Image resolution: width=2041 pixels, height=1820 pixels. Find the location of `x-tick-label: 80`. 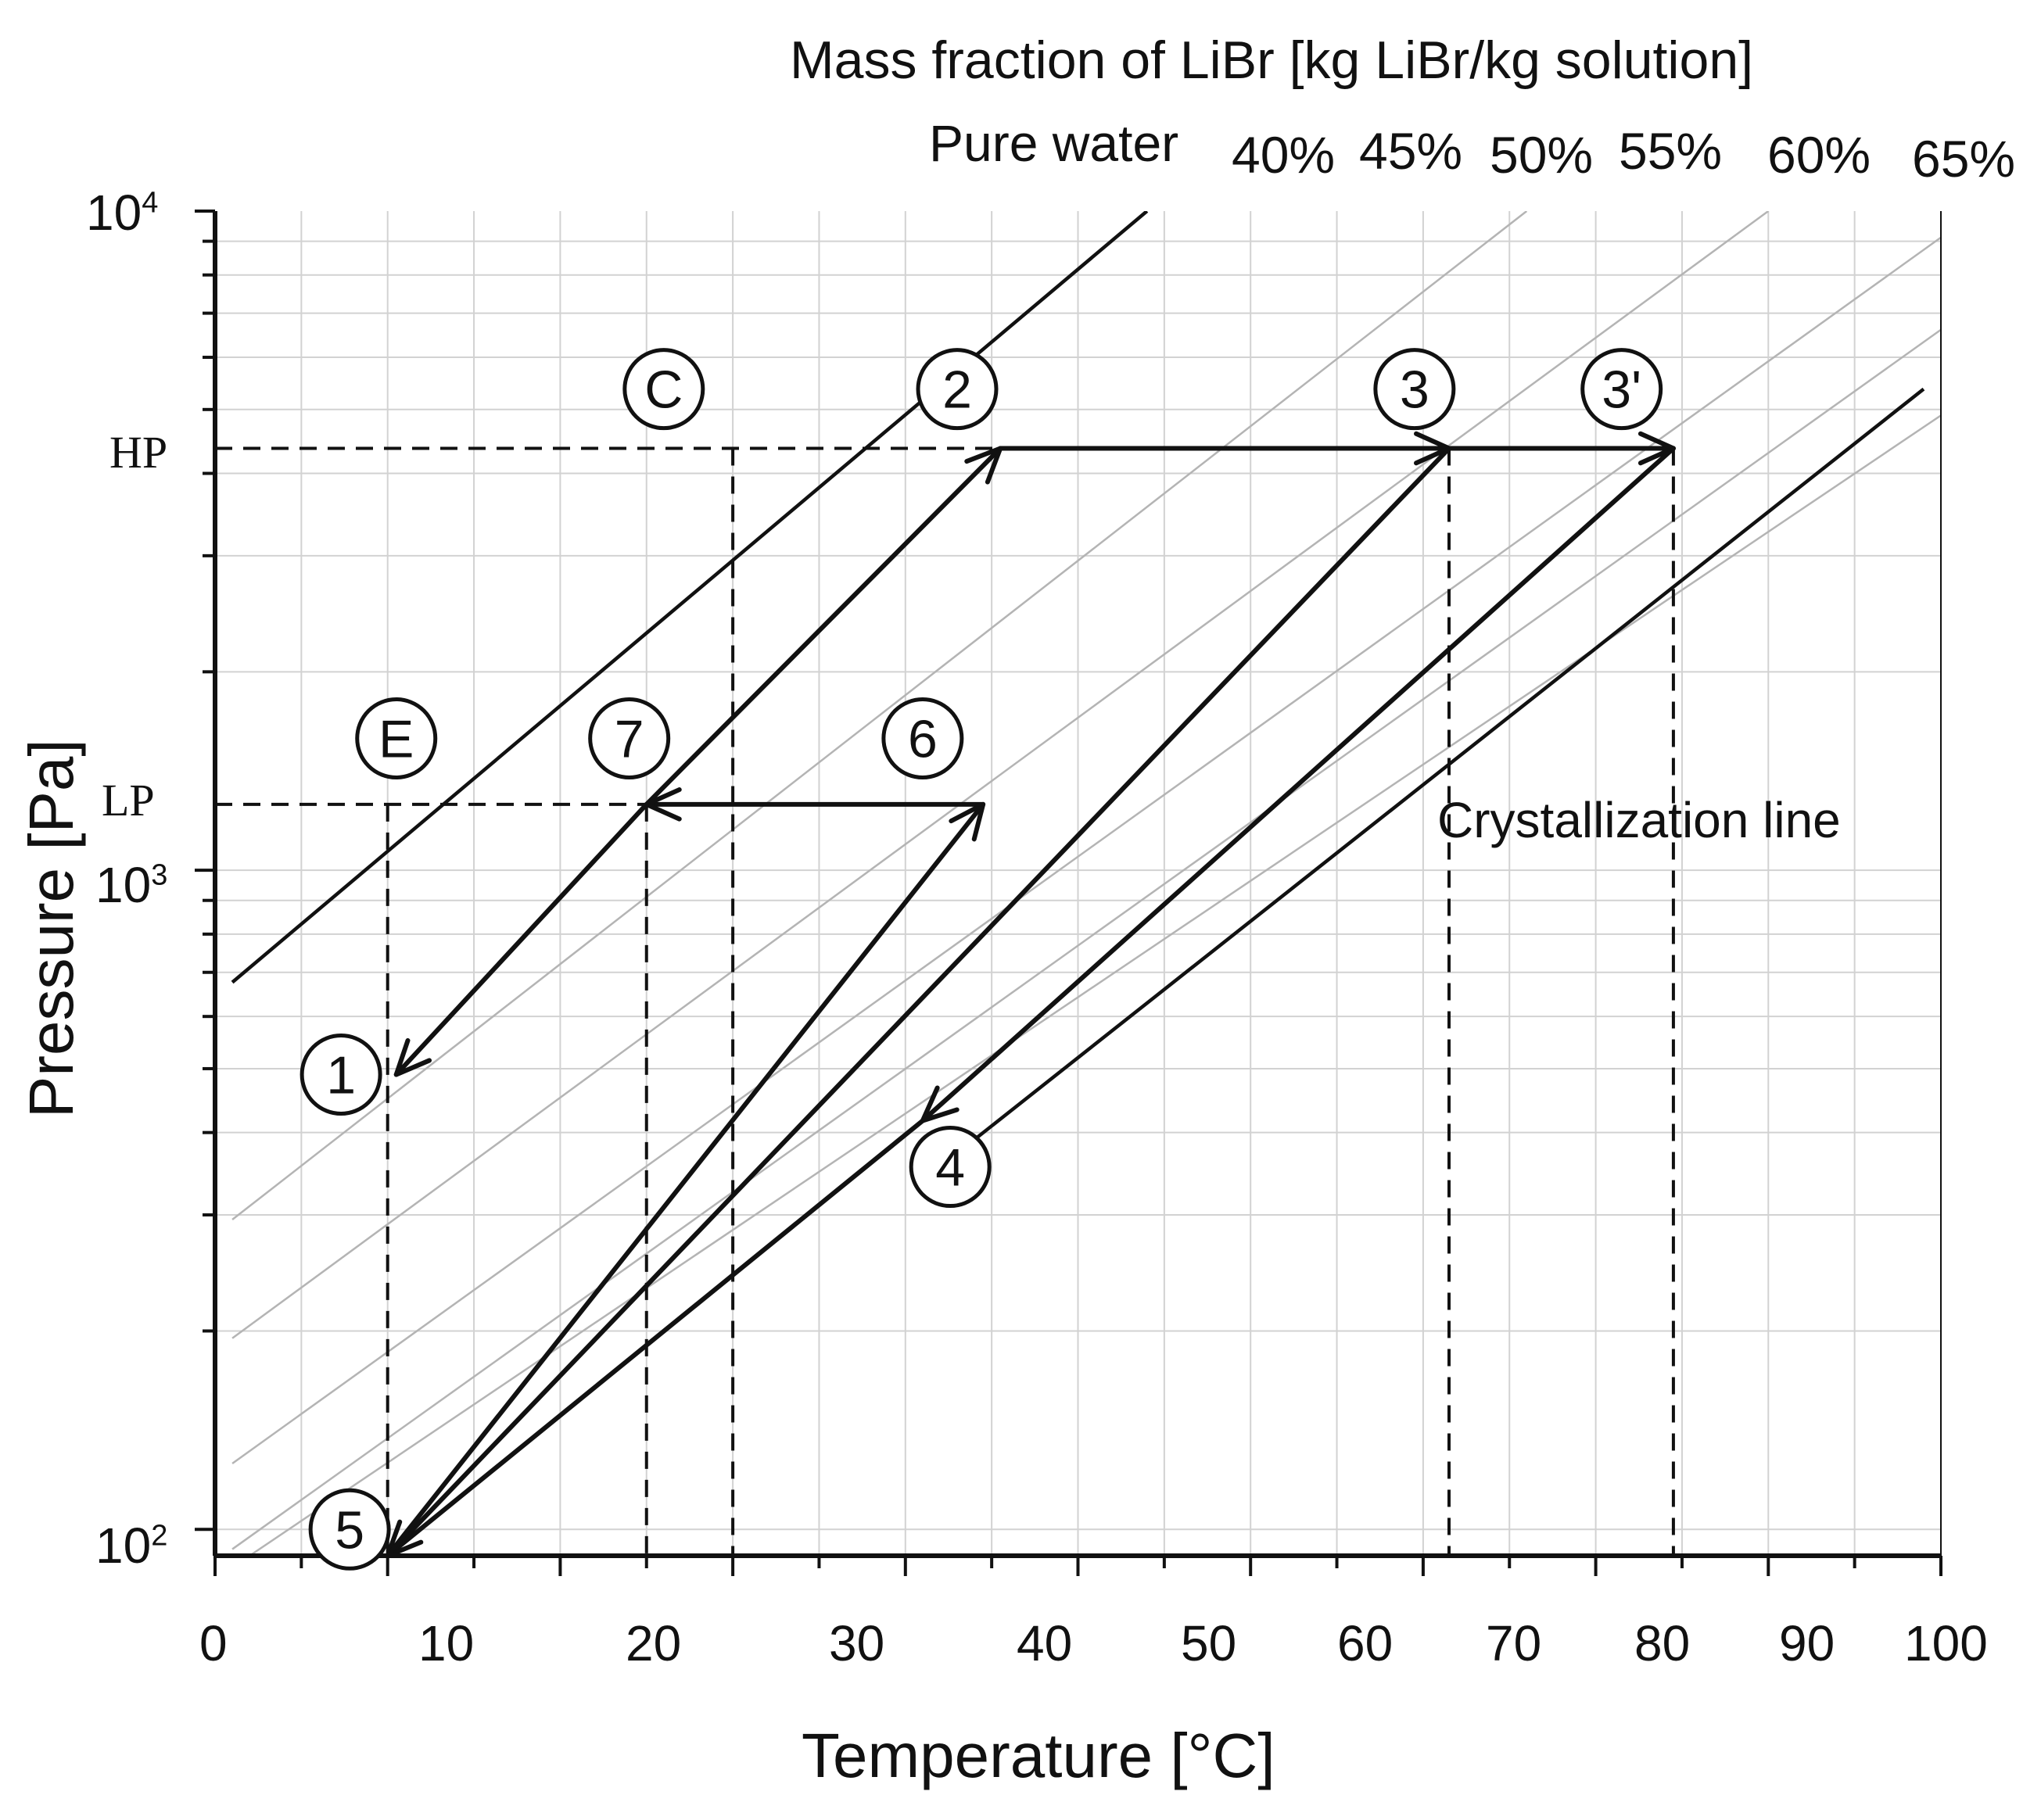

x-tick-label: 80 is located at coordinates (1662, 1643).